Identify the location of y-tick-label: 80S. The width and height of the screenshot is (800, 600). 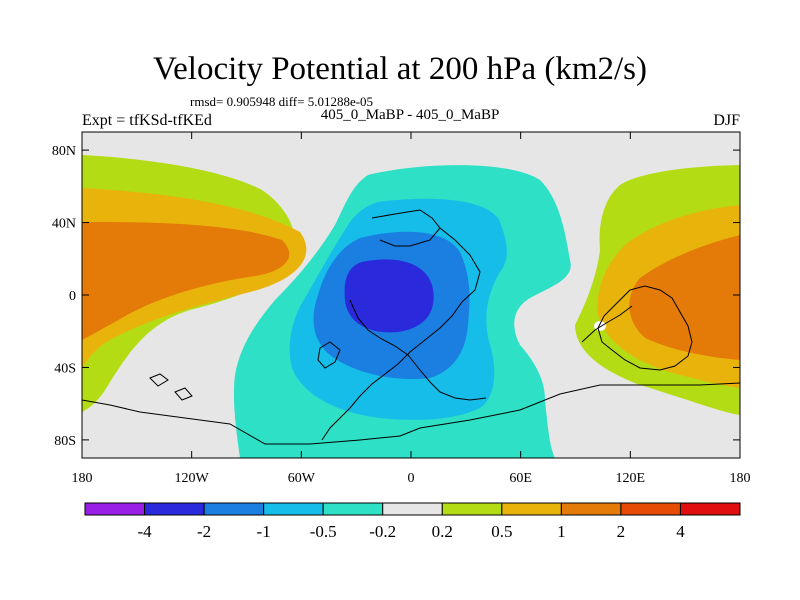
(65, 441).